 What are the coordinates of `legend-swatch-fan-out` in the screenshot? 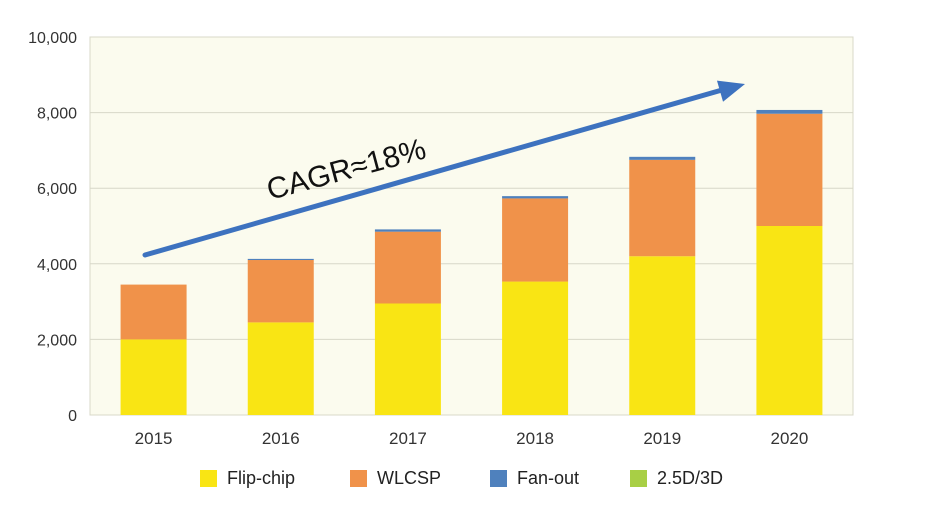 It's located at (498, 478).